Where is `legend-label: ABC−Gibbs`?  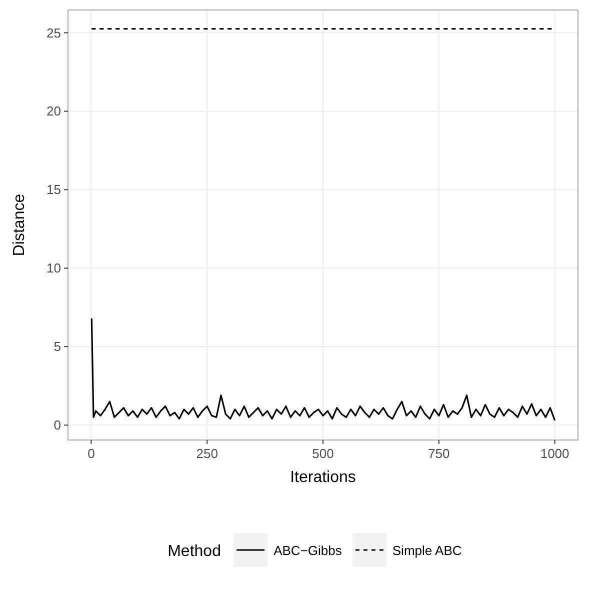
legend-label: ABC−Gibbs is located at coordinates (308, 550).